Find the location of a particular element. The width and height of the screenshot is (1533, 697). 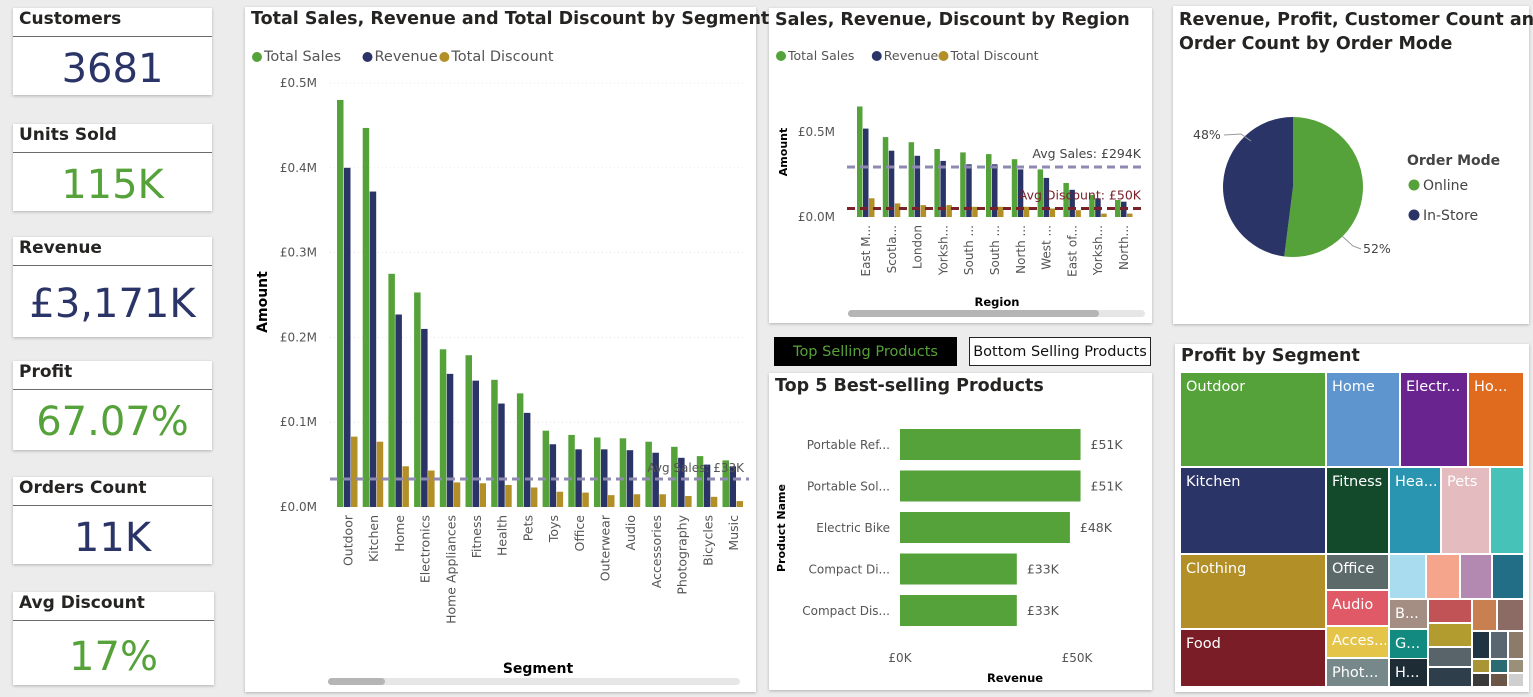

legend-in-store-label: In-Store is located at coordinates (1450, 216).